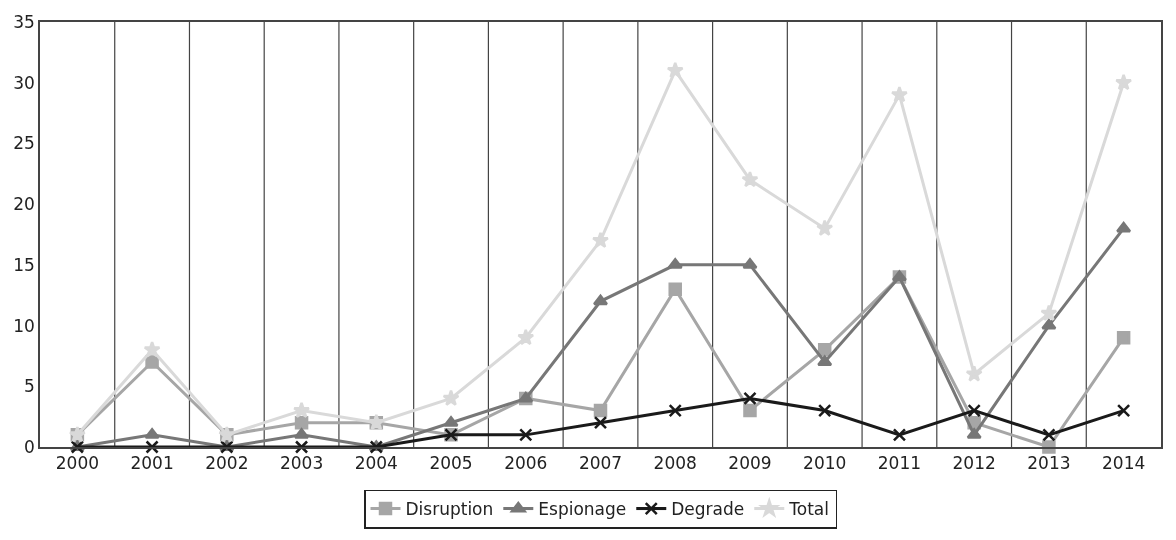  Describe the element at coordinates (526, 463) in the screenshot. I see `x-tick-label: 2006` at that location.